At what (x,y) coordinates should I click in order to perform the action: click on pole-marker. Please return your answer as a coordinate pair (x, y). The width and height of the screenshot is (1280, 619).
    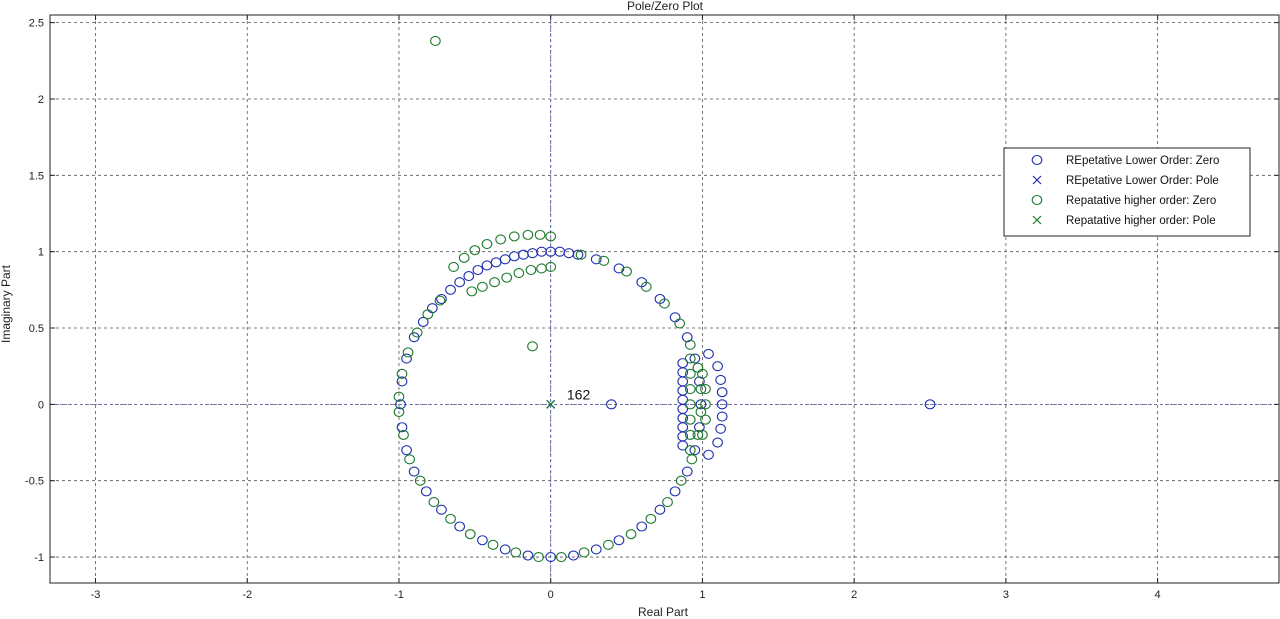
    Looking at the image, I should click on (551, 404).